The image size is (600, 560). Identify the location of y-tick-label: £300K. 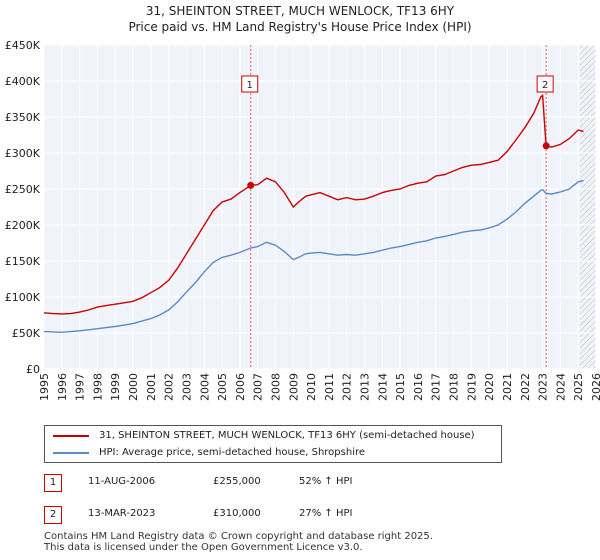
(23, 153).